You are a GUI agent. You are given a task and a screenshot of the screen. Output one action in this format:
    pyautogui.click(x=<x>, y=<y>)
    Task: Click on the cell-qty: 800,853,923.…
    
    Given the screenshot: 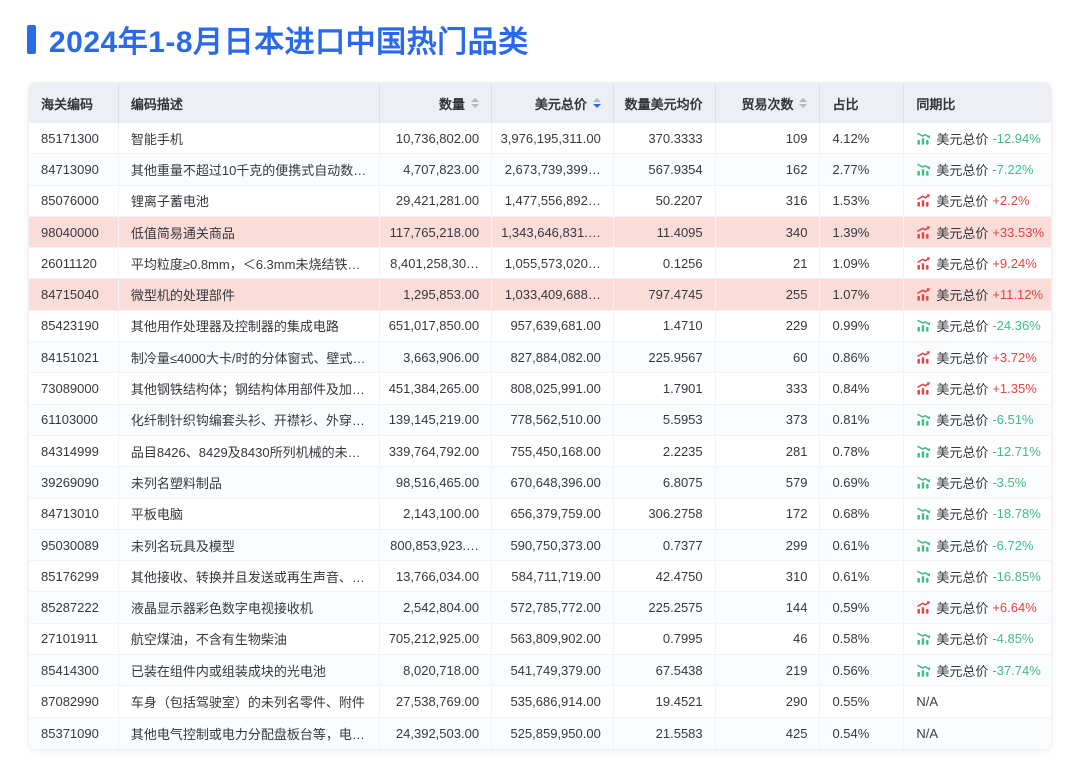 What is the action you would take?
    pyautogui.click(x=436, y=545)
    